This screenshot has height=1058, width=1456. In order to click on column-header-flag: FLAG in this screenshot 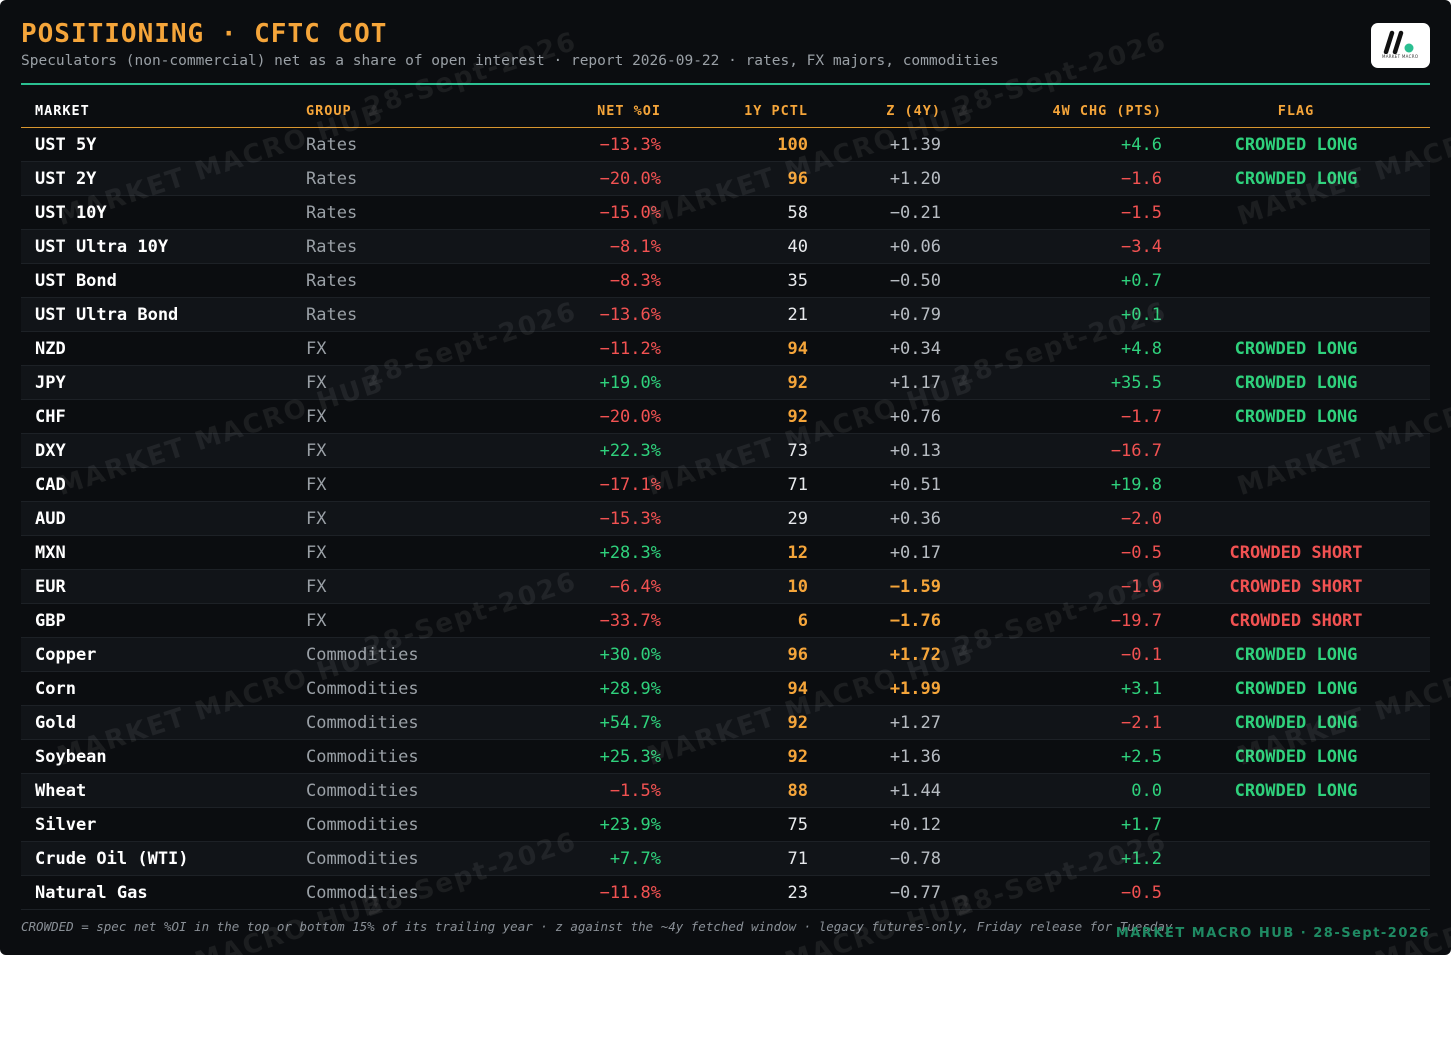, I will do `click(1296, 111)`.